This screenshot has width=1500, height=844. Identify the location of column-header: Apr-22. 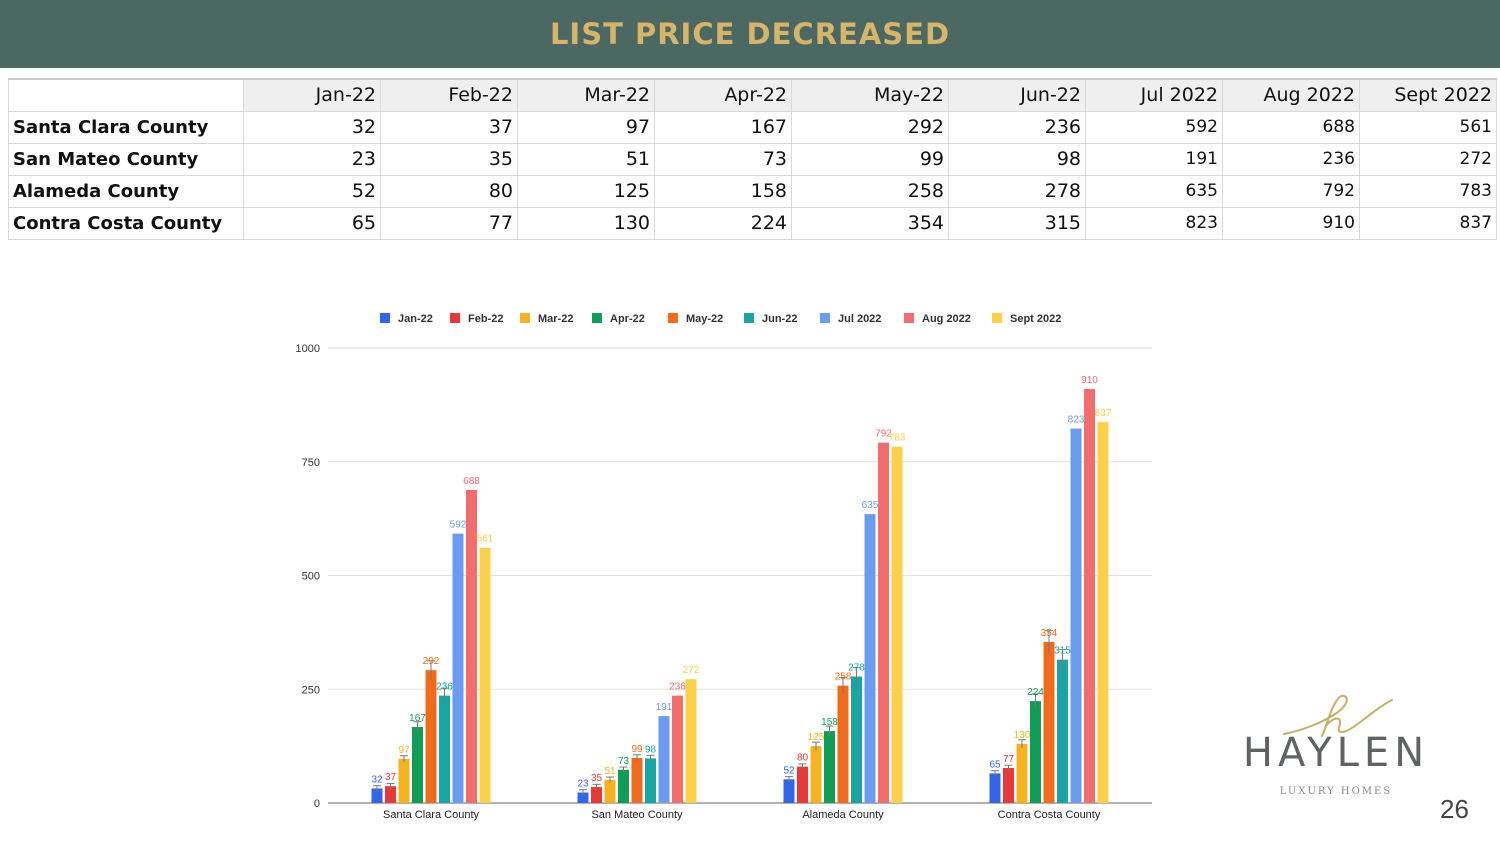
(723, 95).